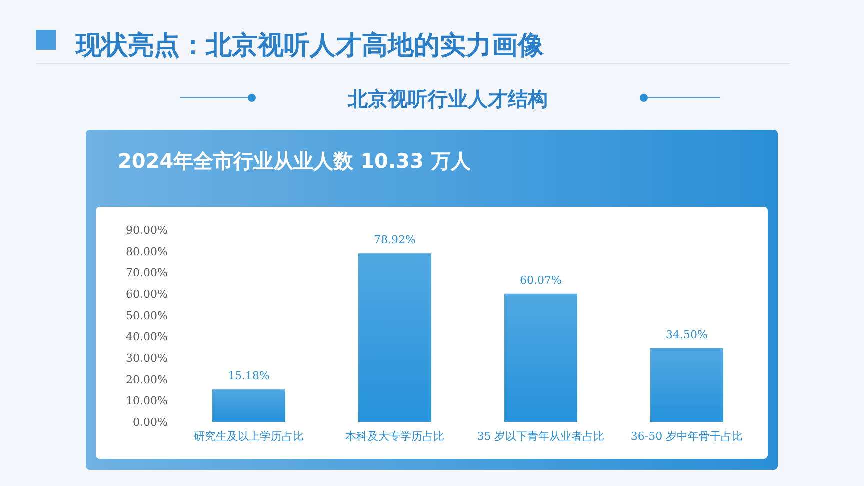  What do you see at coordinates (687, 335) in the screenshot?
I see `data-label: 34.50%` at bounding box center [687, 335].